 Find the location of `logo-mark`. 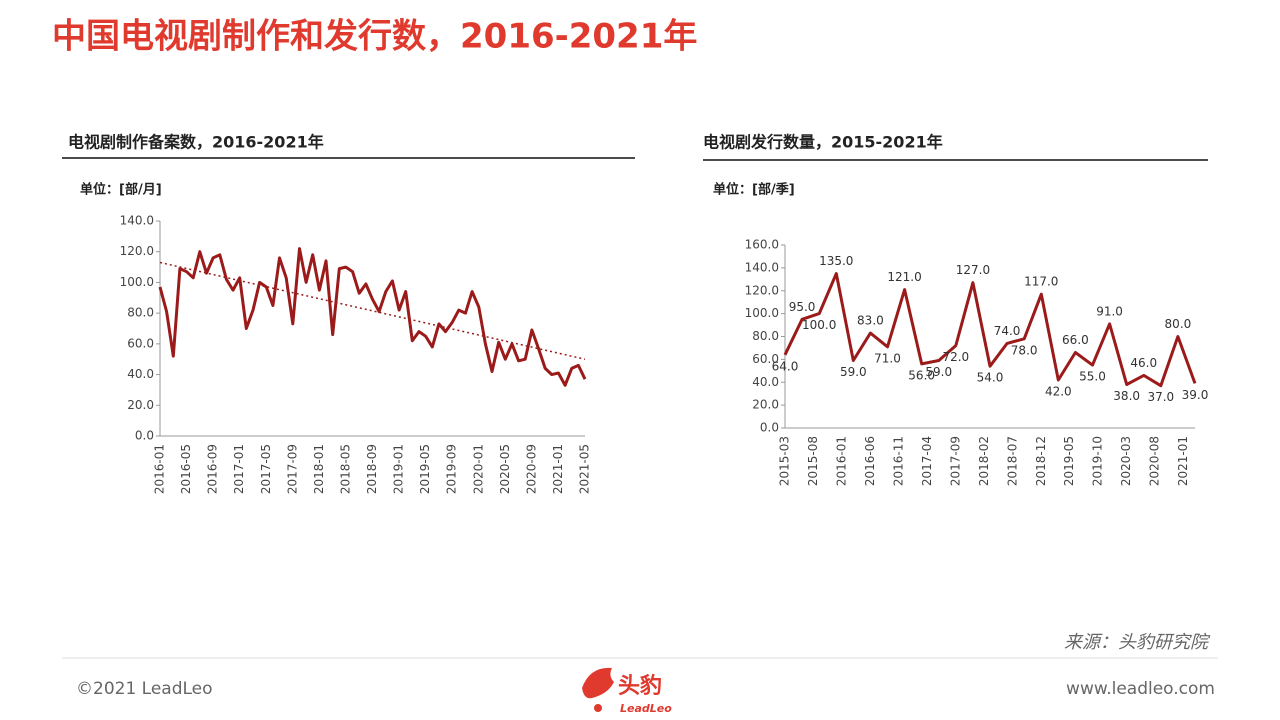

logo-mark is located at coordinates (598, 683).